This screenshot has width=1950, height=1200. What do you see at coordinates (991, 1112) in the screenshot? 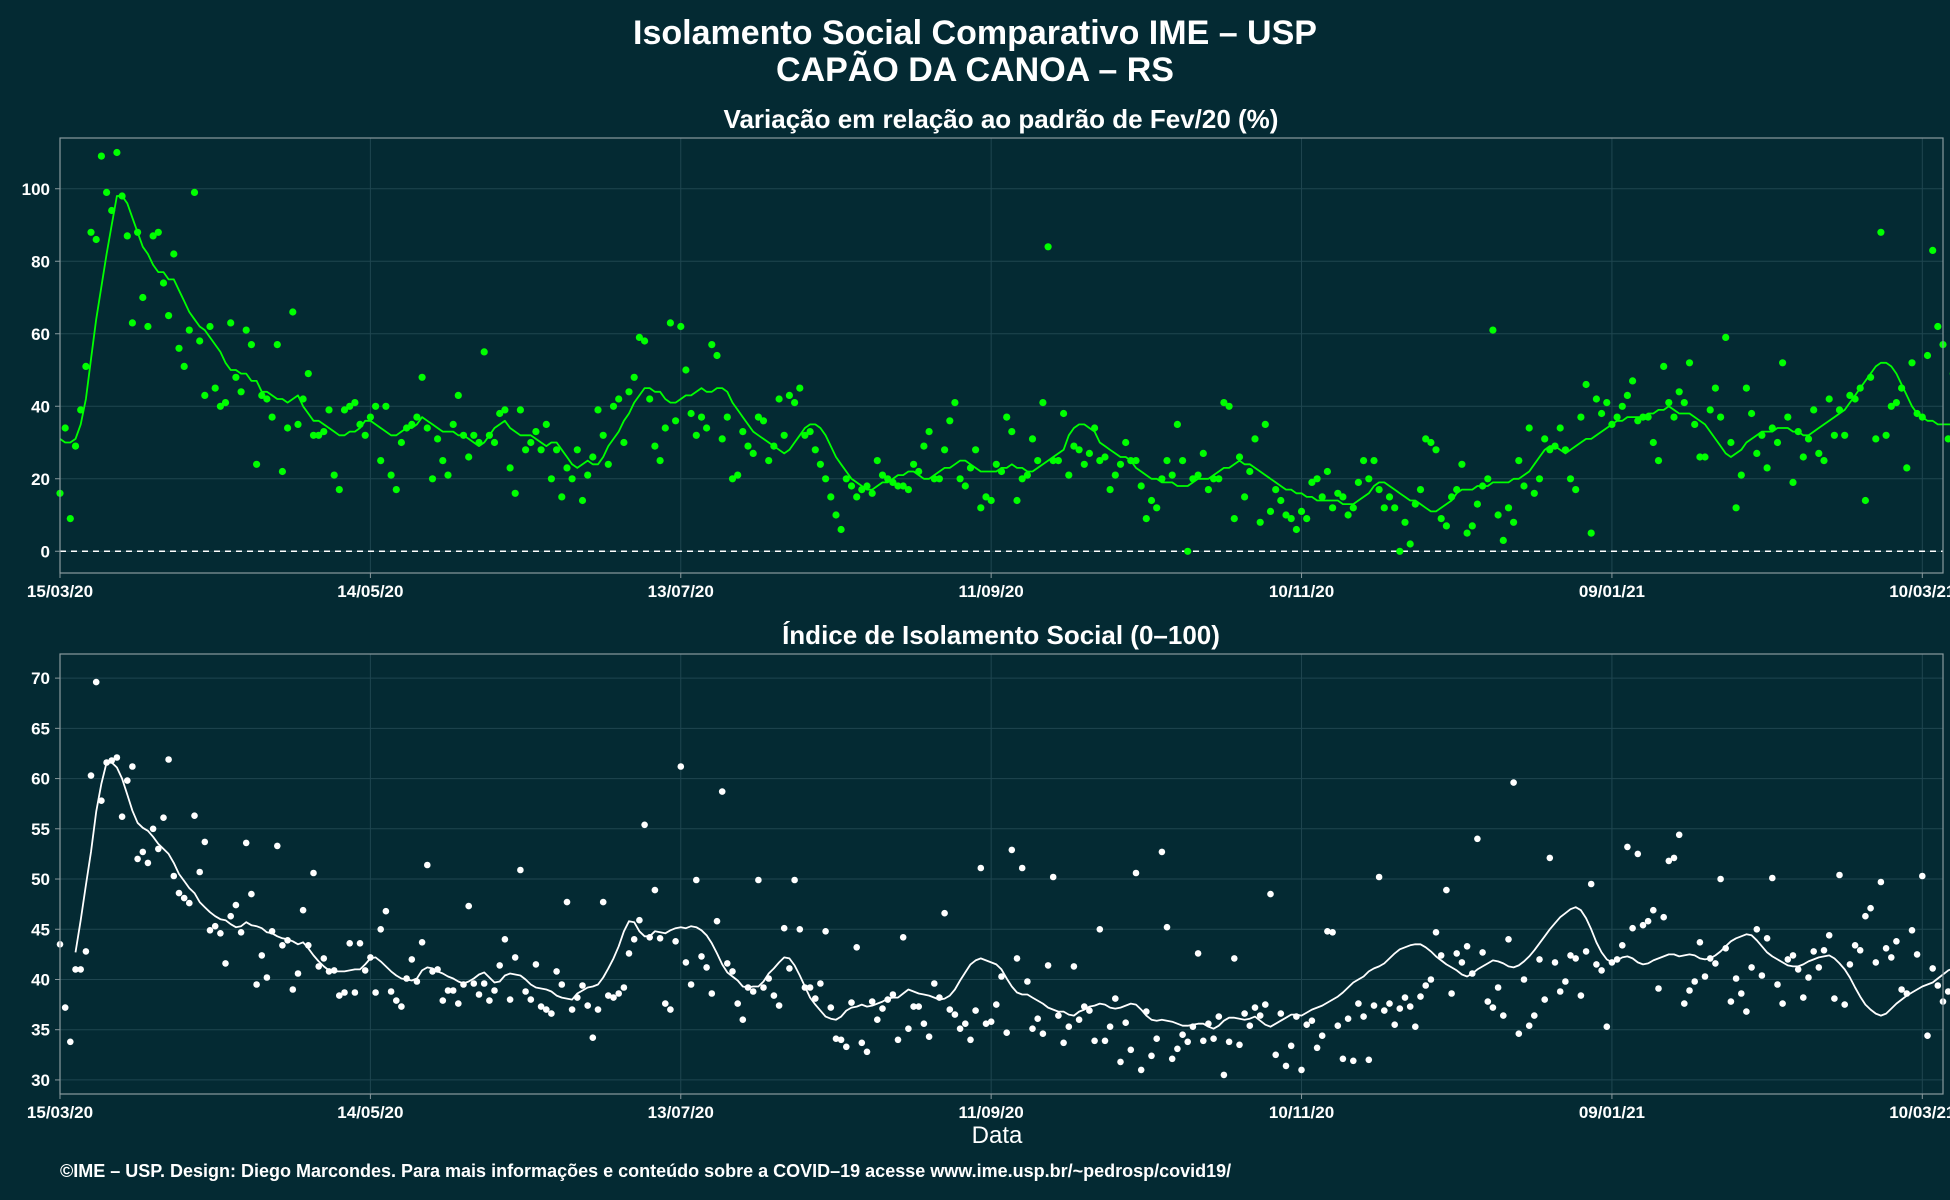
I see `x-tick-label: 11/09/20` at bounding box center [991, 1112].